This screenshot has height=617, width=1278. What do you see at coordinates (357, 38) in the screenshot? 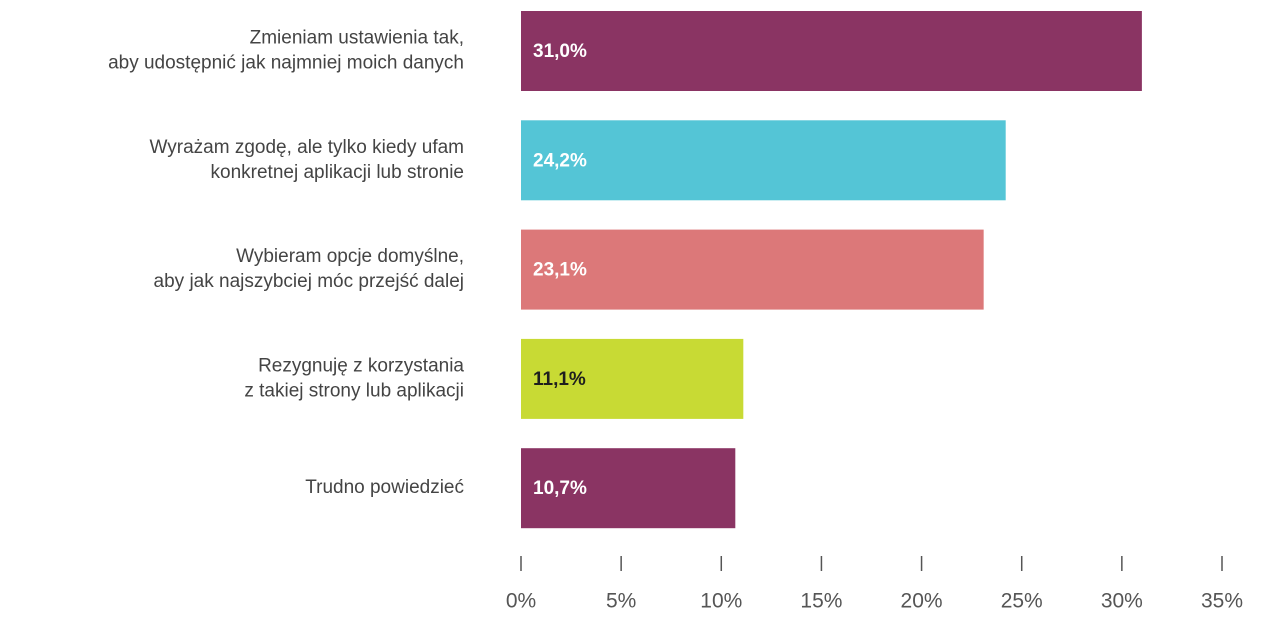
I see `category-line: Zmieniam ustawienia tak,` at bounding box center [357, 38].